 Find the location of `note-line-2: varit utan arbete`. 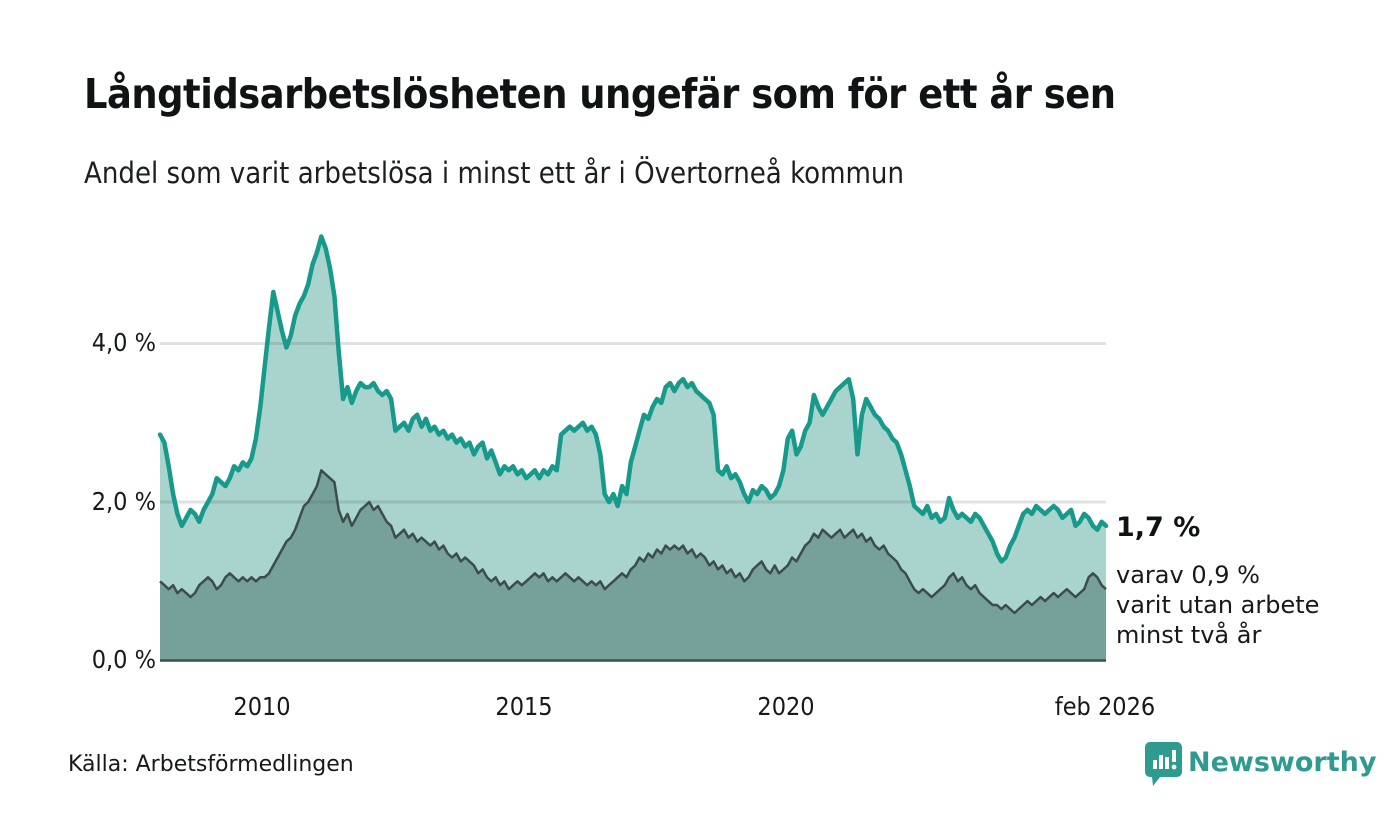

note-line-2: varit utan arbete is located at coordinates (1218, 605).